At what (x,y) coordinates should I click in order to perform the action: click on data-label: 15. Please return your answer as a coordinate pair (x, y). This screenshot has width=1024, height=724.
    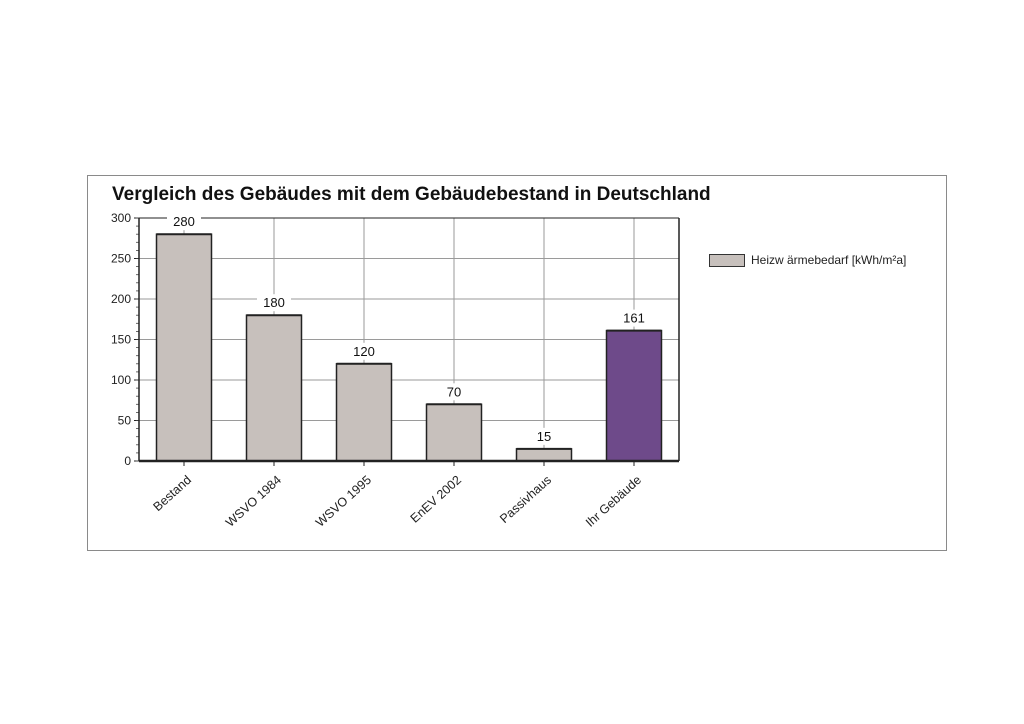
    Looking at the image, I should click on (544, 436).